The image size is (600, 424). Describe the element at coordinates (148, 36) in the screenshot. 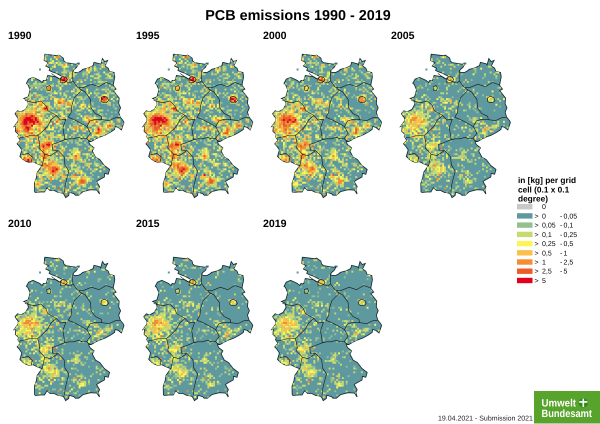

I see `svg-text: 1995` at that location.